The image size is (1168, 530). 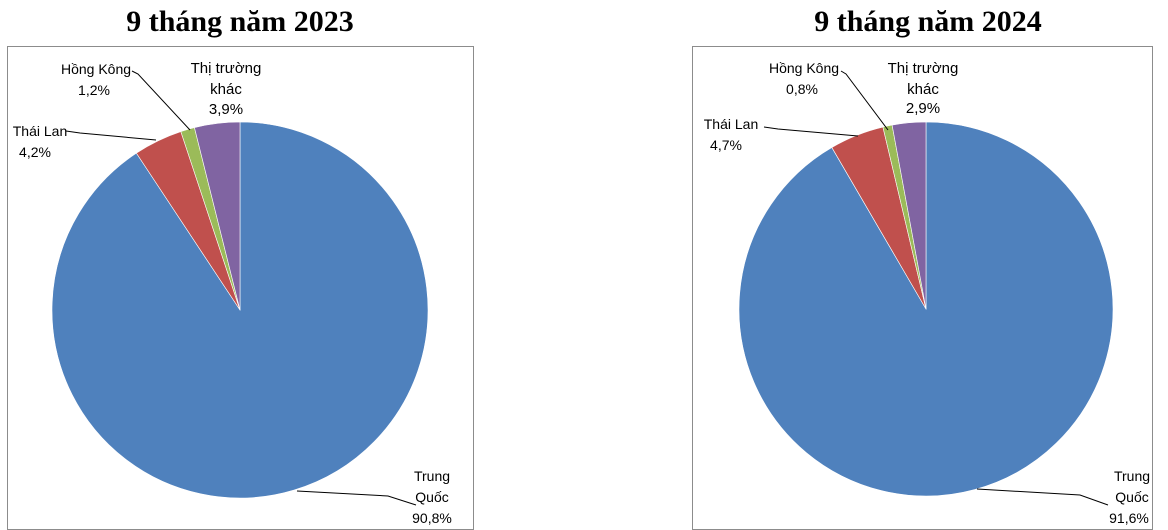 What do you see at coordinates (226, 109) in the screenshot?
I see `slice-value-thi-truong-khac: 3,9%` at bounding box center [226, 109].